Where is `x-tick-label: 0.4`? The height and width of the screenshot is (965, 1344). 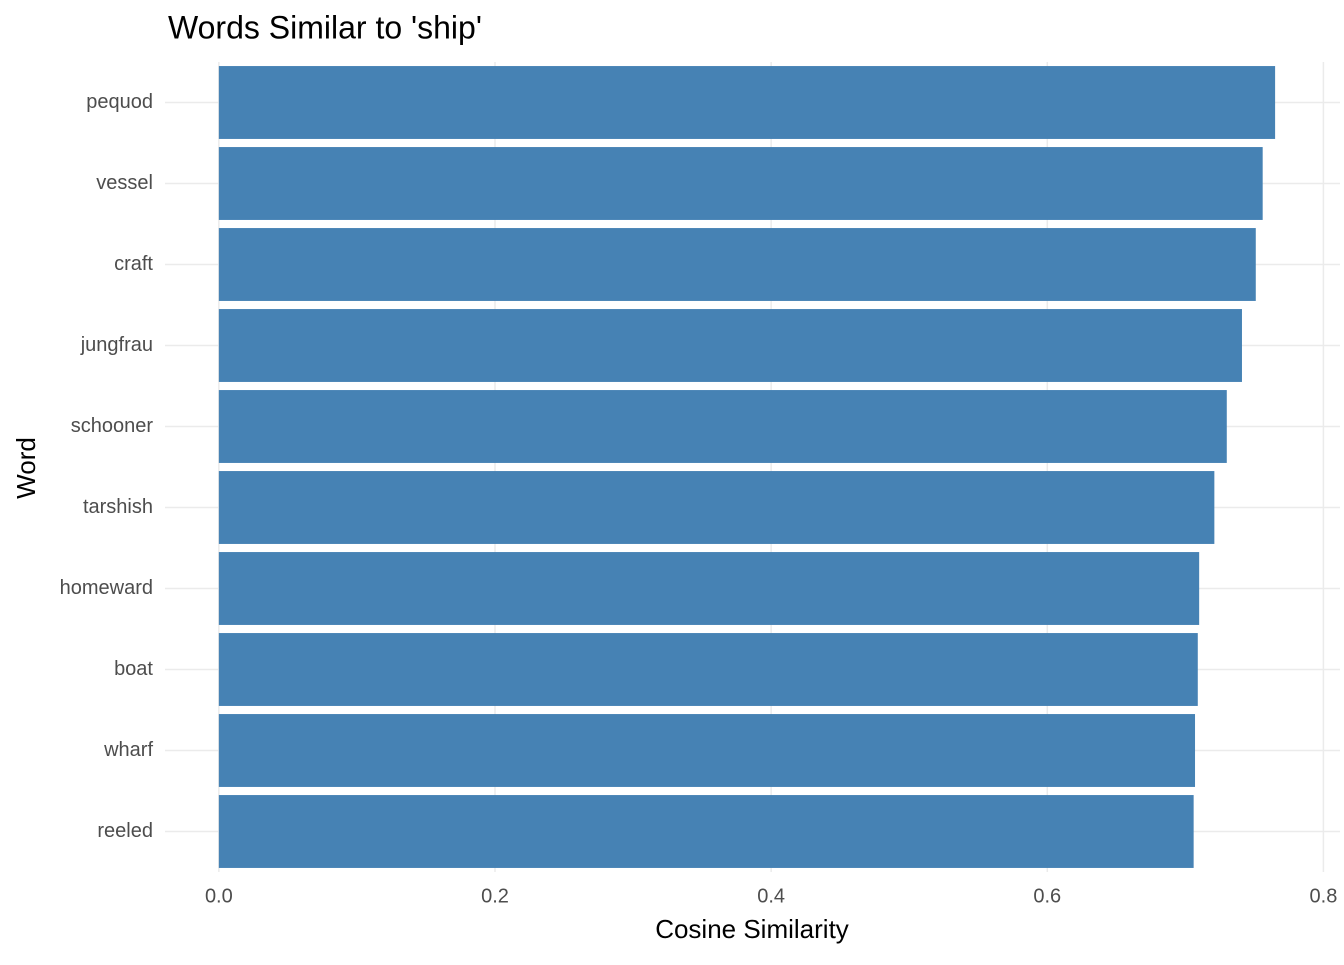
x-tick-label: 0.4 is located at coordinates (771, 896).